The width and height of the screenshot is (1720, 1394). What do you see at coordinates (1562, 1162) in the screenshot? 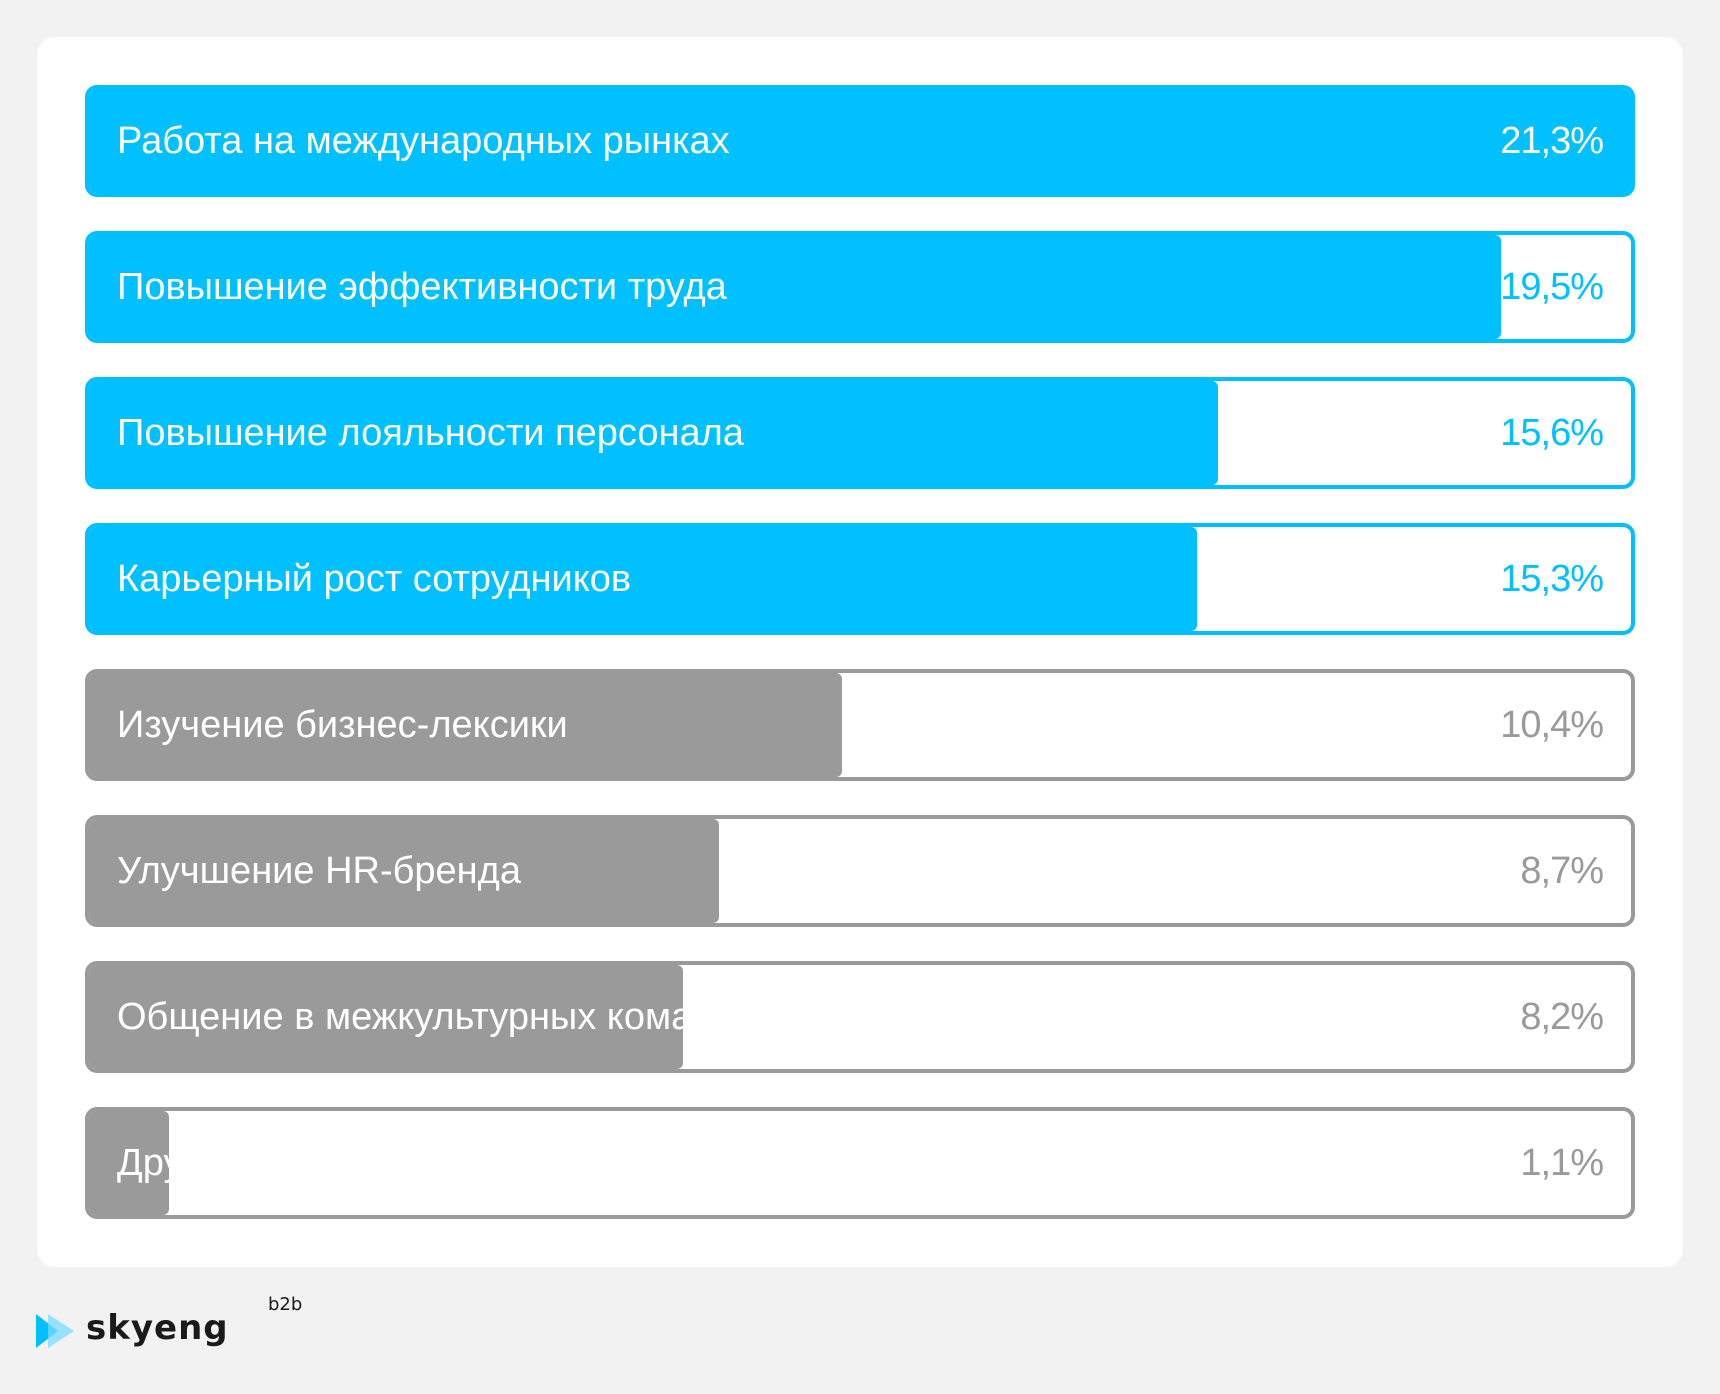
I see `bar-value-label: 1,1%` at bounding box center [1562, 1162].